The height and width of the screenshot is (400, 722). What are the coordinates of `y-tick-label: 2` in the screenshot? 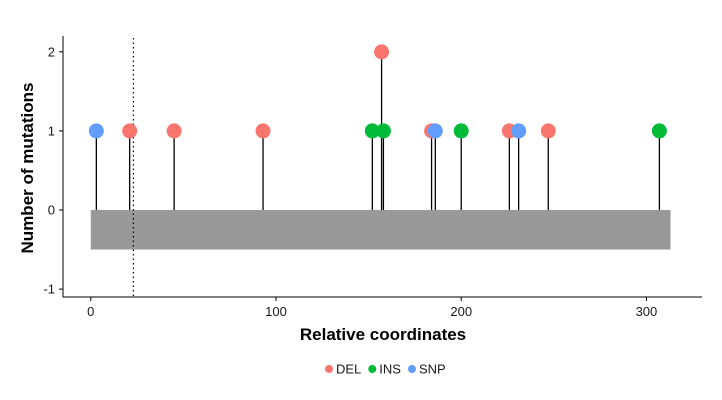 It's located at (51, 51).